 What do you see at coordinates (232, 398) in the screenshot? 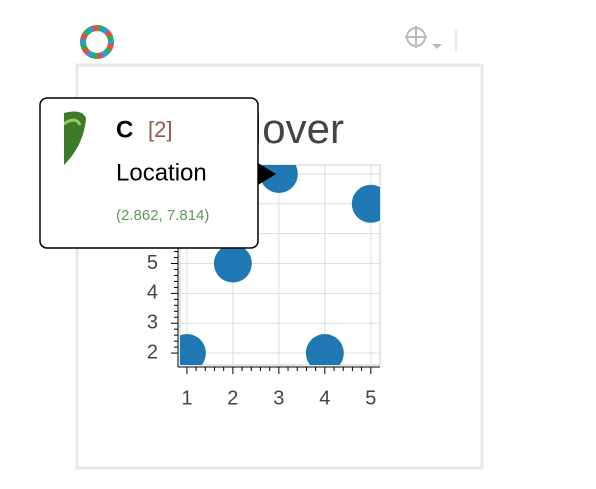
I see `x-tick-label: 2` at bounding box center [232, 398].